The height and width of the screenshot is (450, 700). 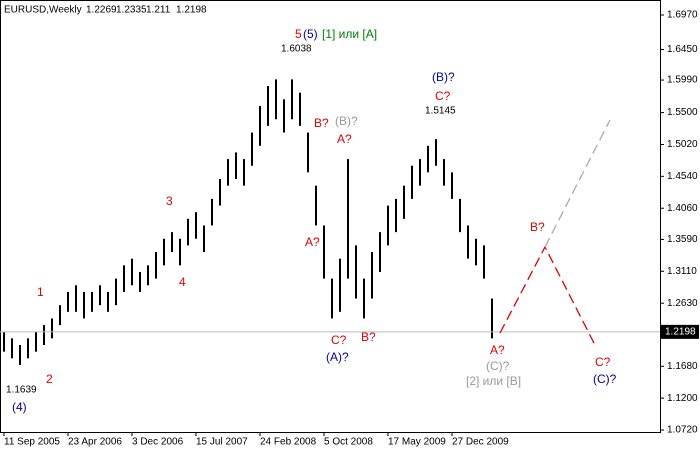 I want to click on x-tick-label: 17 May 2009, so click(x=417, y=442).